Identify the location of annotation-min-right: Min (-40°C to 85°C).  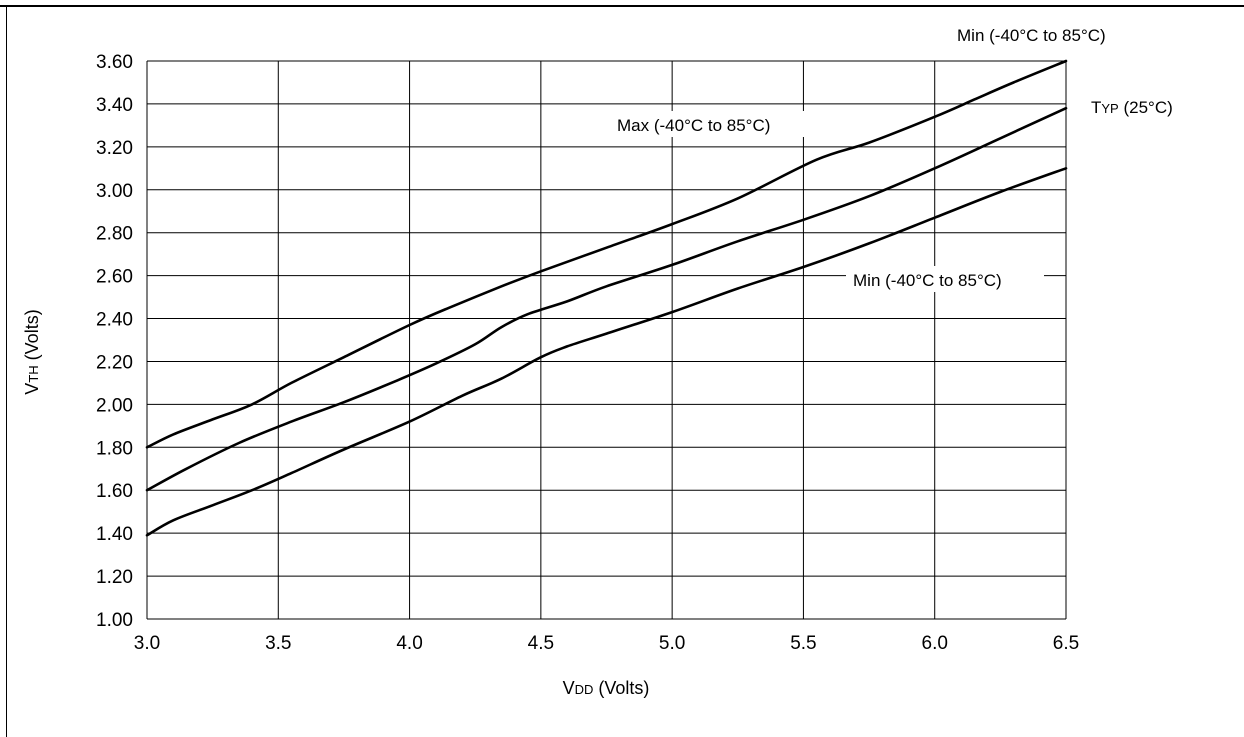
(927, 280).